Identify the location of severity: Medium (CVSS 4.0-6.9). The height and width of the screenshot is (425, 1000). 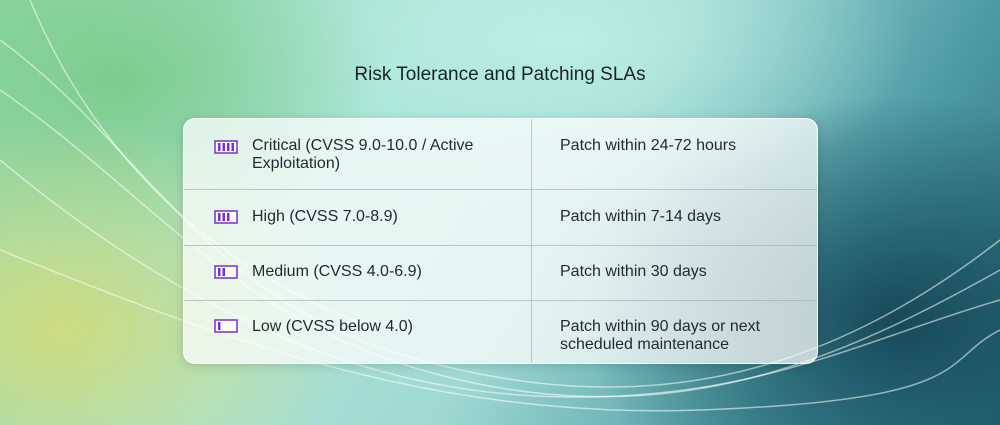
(337, 271).